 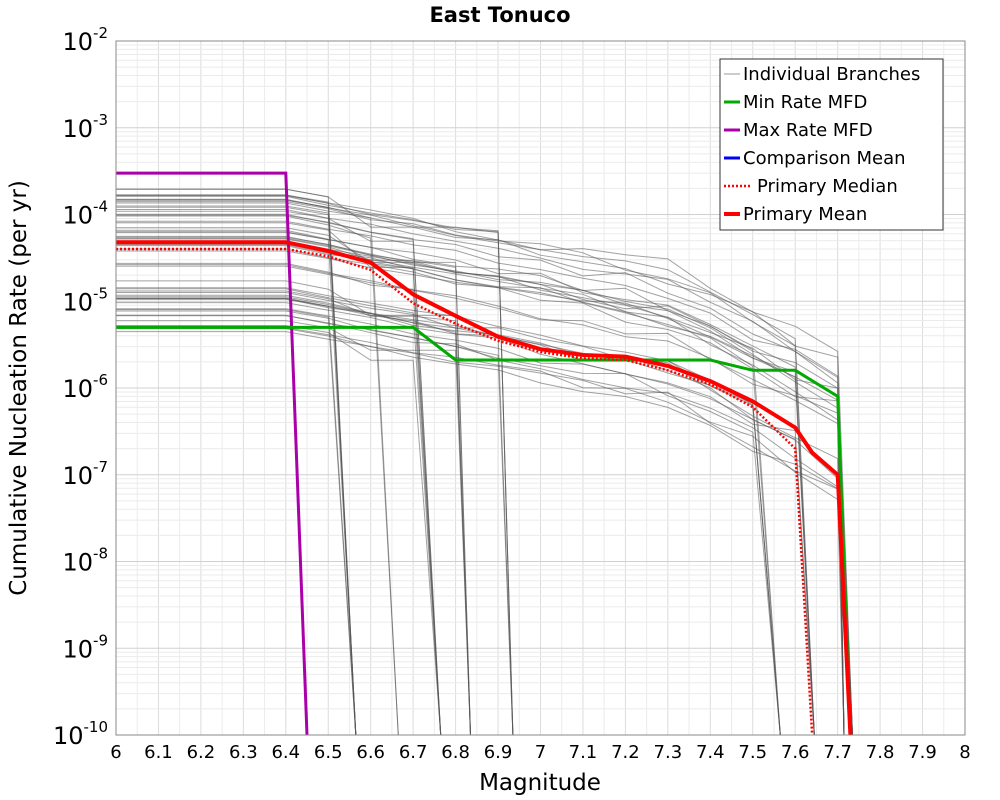 What do you see at coordinates (752, 752) in the screenshot?
I see `x-tick-label: 7.5` at bounding box center [752, 752].